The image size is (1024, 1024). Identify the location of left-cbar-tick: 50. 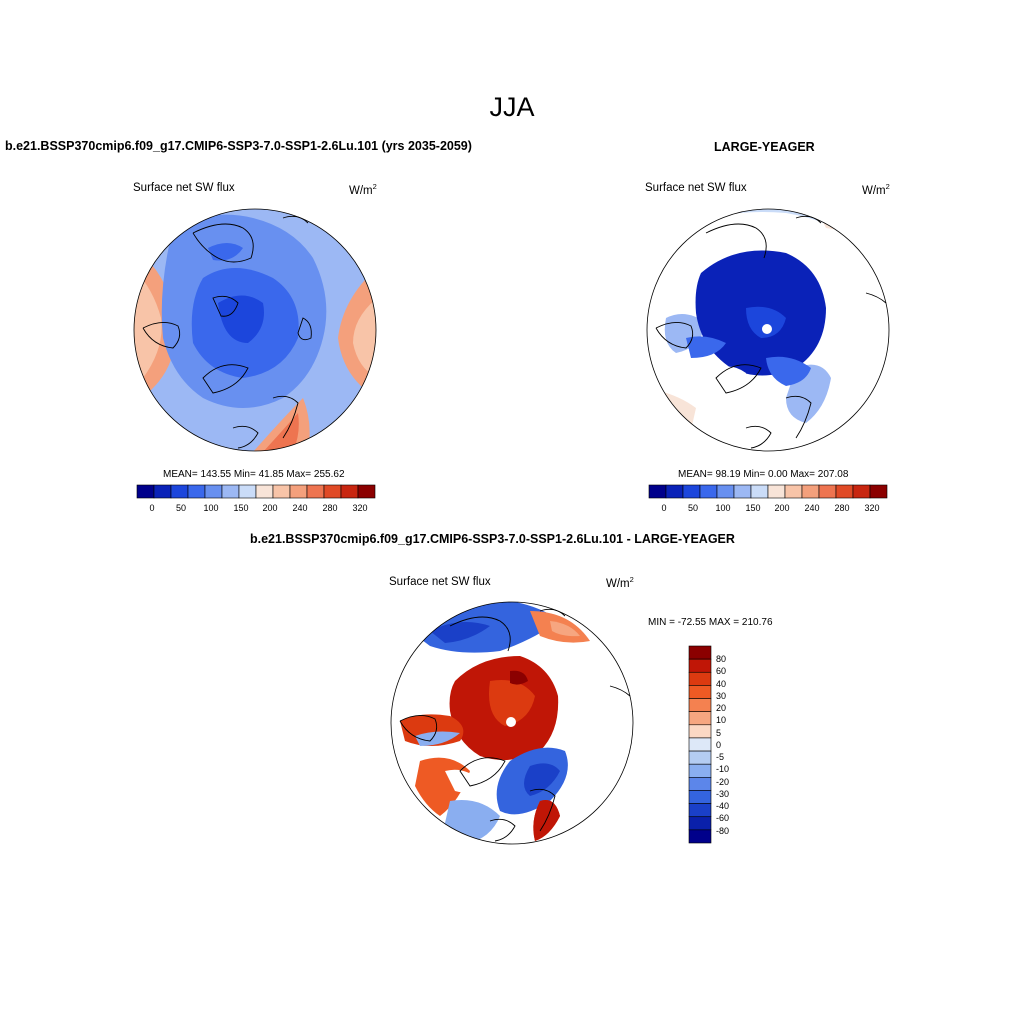
(181, 508).